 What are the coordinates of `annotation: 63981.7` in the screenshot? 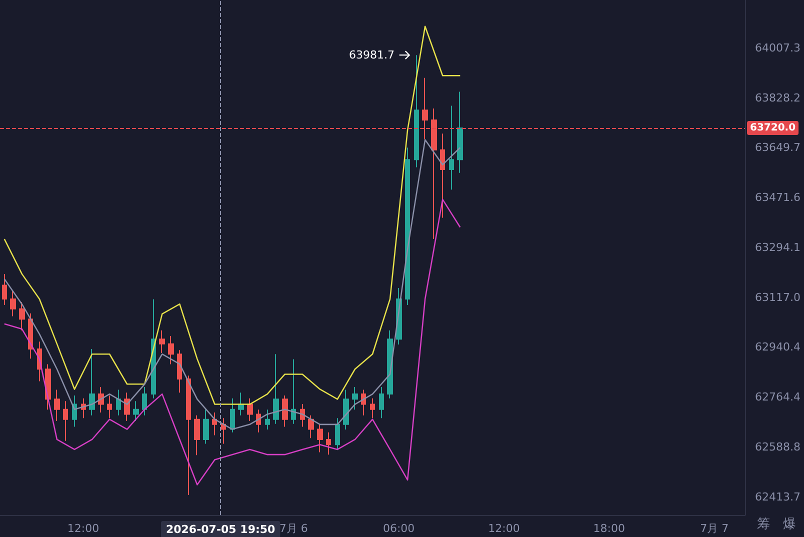 It's located at (372, 55).